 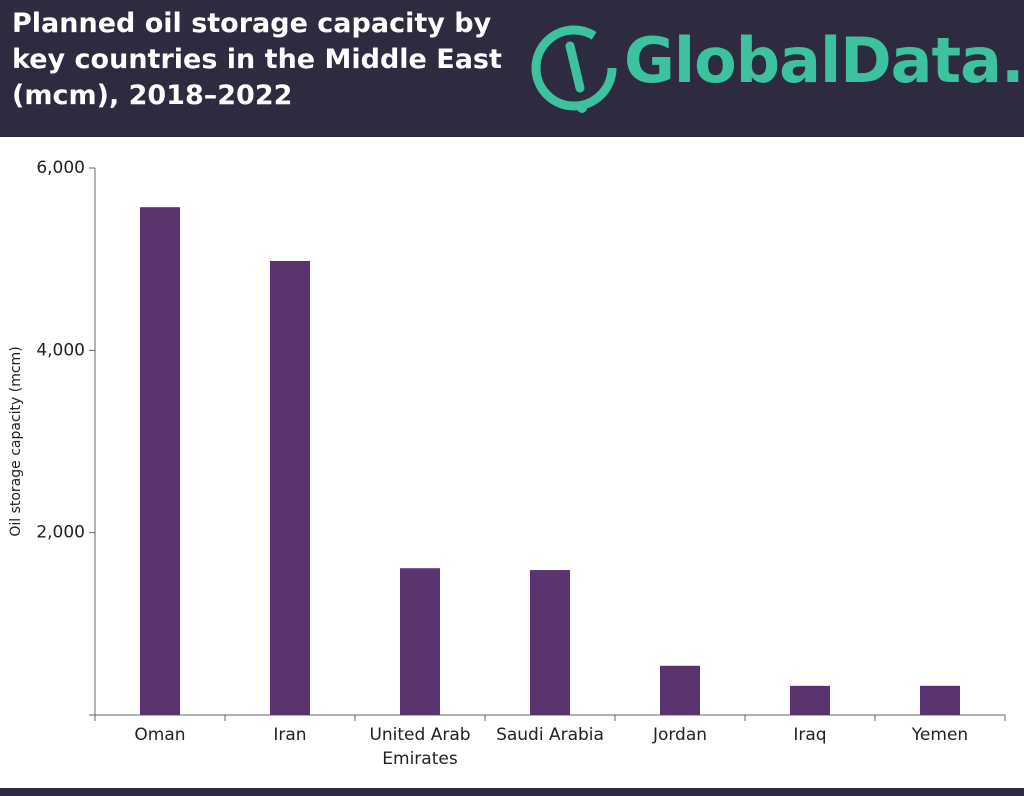 I want to click on footer-band, so click(x=512, y=792).